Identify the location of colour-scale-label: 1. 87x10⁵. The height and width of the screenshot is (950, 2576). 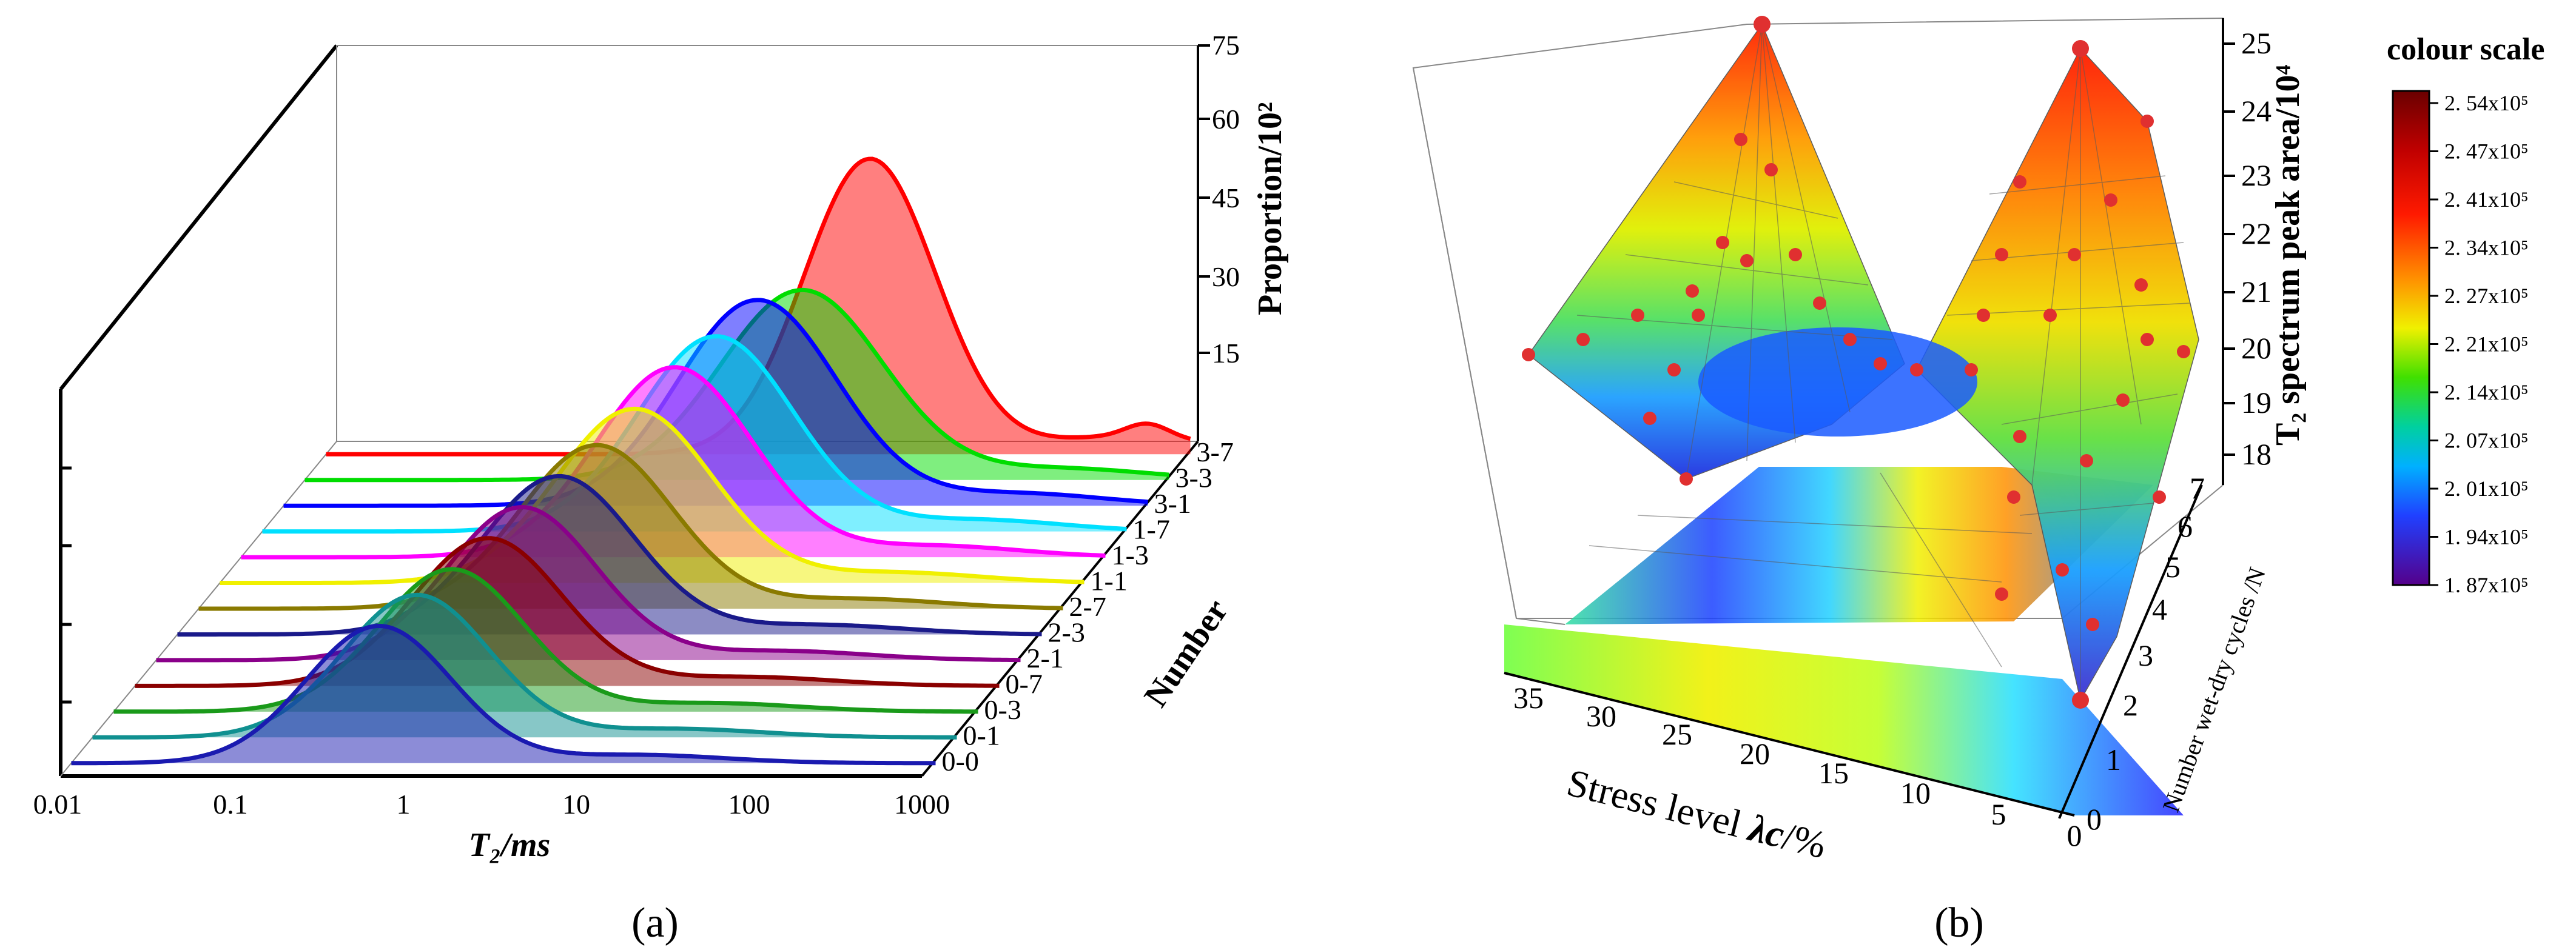
(2486, 585).